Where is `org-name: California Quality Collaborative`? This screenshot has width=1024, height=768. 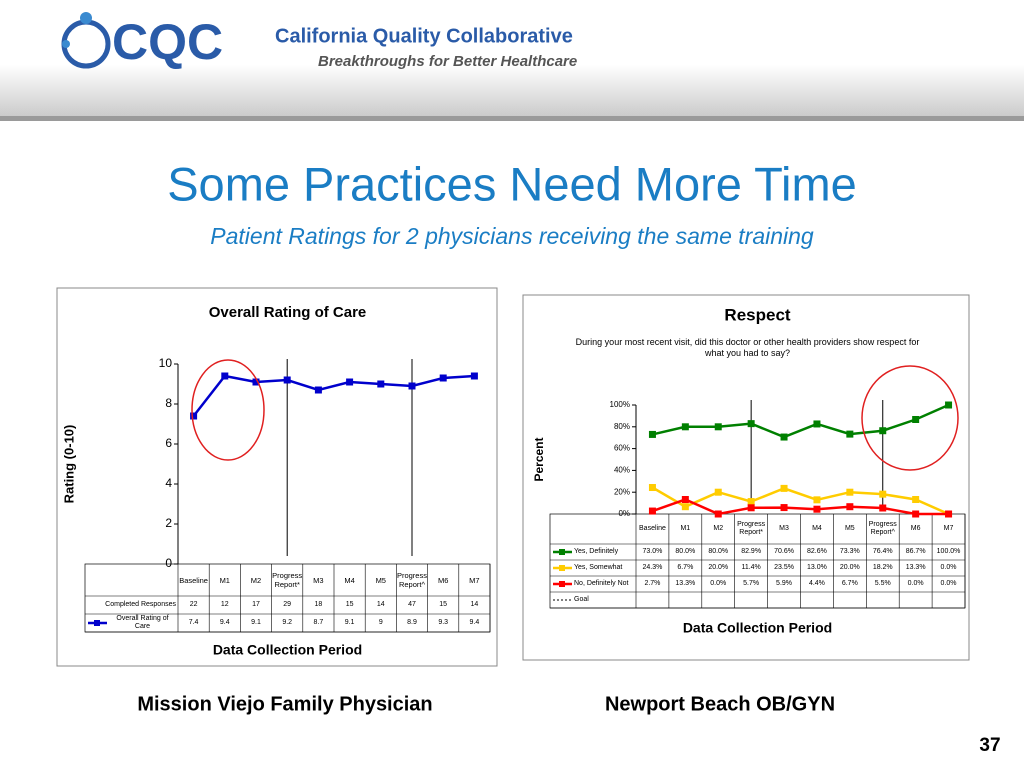
org-name: California Quality Collaborative is located at coordinates (424, 36).